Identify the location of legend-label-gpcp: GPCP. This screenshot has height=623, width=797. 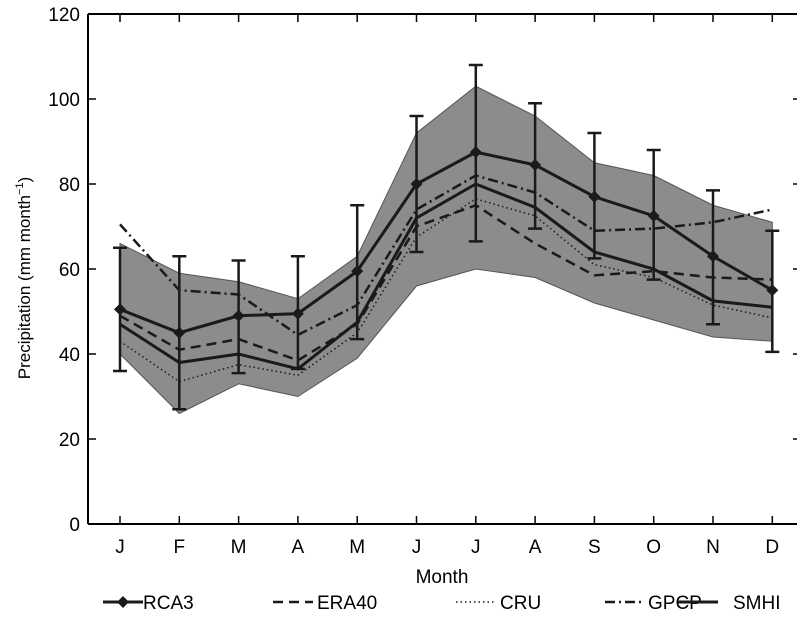
(675, 603).